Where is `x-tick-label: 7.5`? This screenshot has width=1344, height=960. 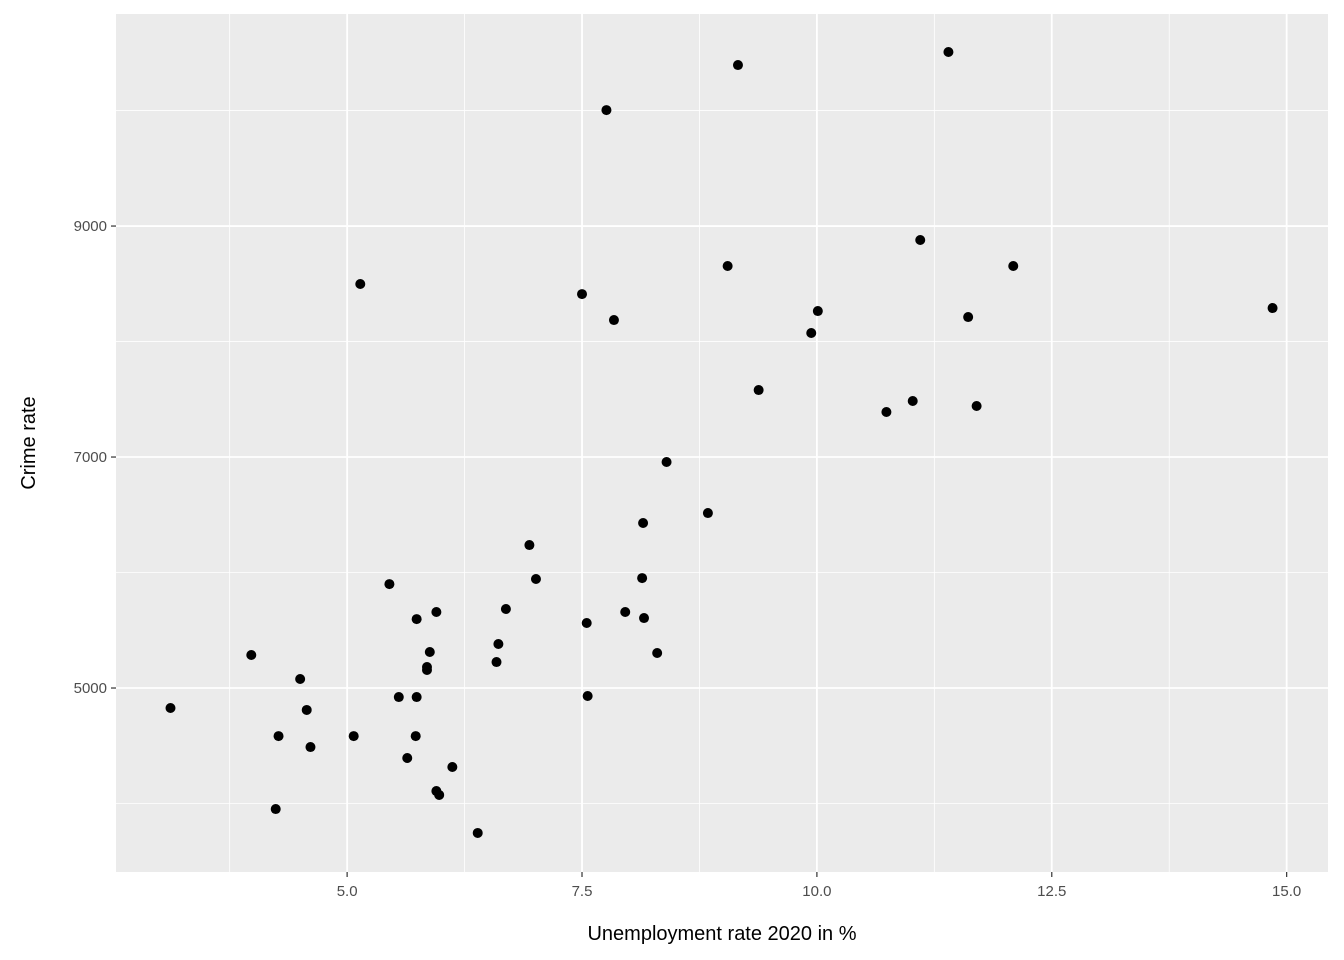
x-tick-label: 7.5 is located at coordinates (582, 891).